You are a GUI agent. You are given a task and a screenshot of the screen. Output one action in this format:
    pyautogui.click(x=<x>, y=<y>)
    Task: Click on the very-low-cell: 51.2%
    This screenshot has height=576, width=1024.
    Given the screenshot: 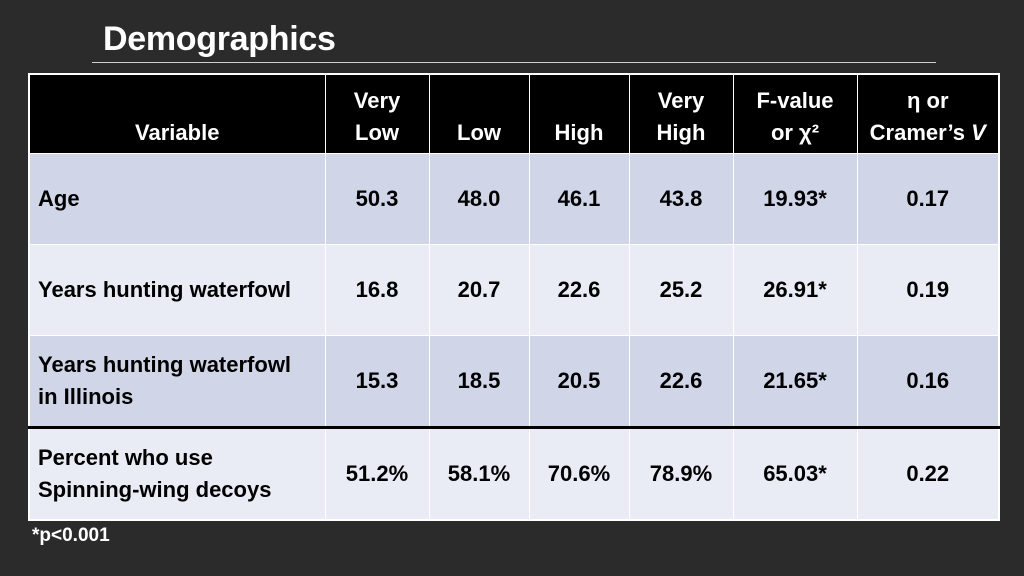 What is the action you would take?
    pyautogui.click(x=377, y=473)
    